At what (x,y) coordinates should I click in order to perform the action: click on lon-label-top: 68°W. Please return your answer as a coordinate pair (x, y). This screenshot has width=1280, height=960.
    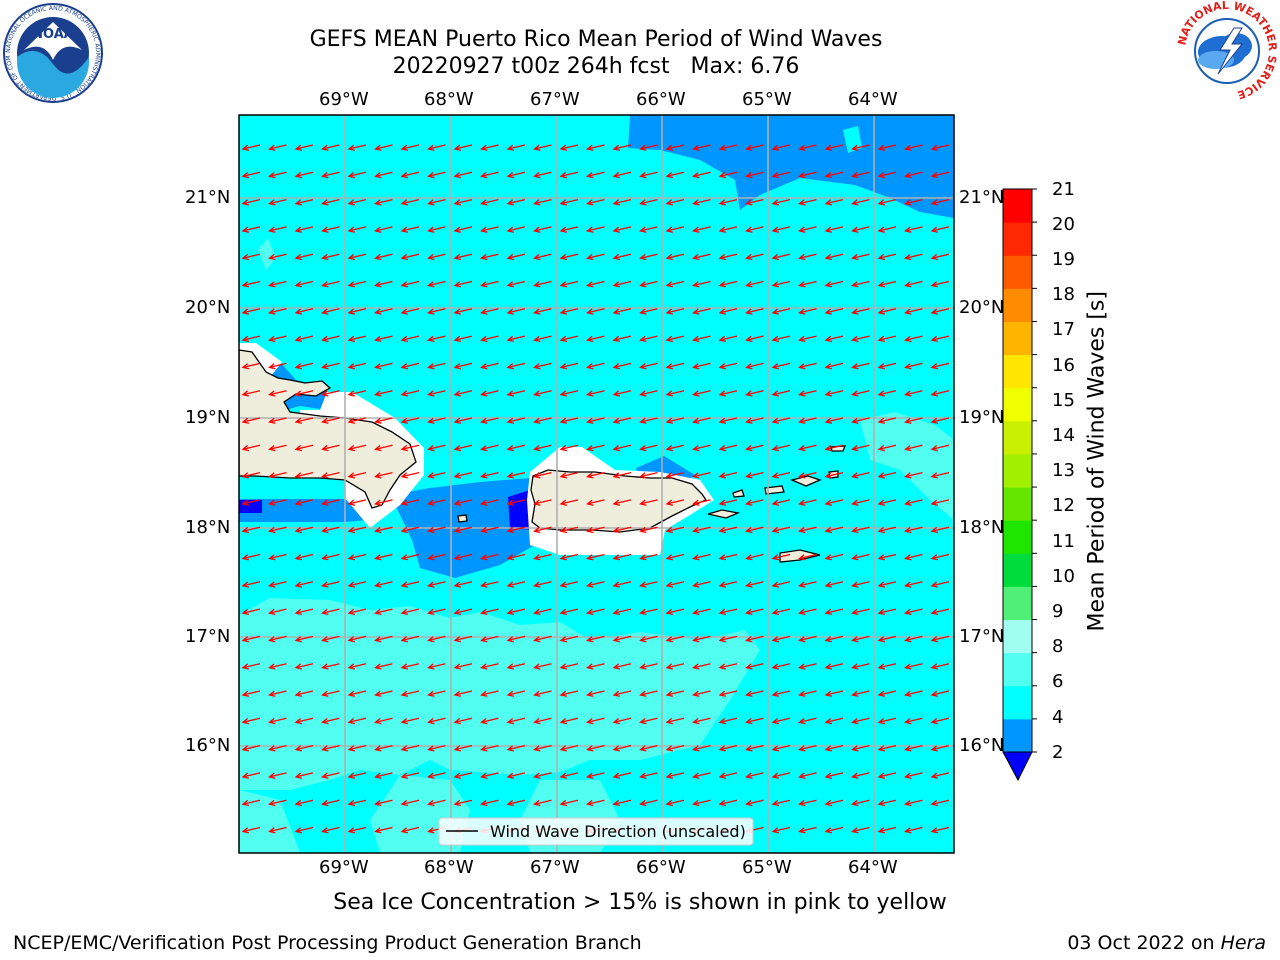
    Looking at the image, I should click on (449, 99).